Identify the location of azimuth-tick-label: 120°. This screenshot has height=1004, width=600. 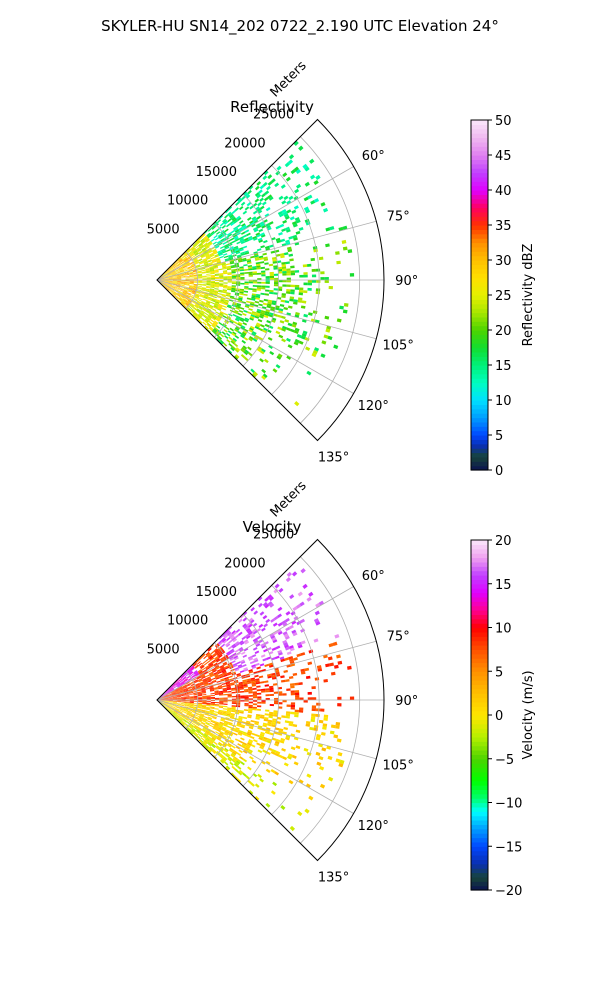
(373, 826).